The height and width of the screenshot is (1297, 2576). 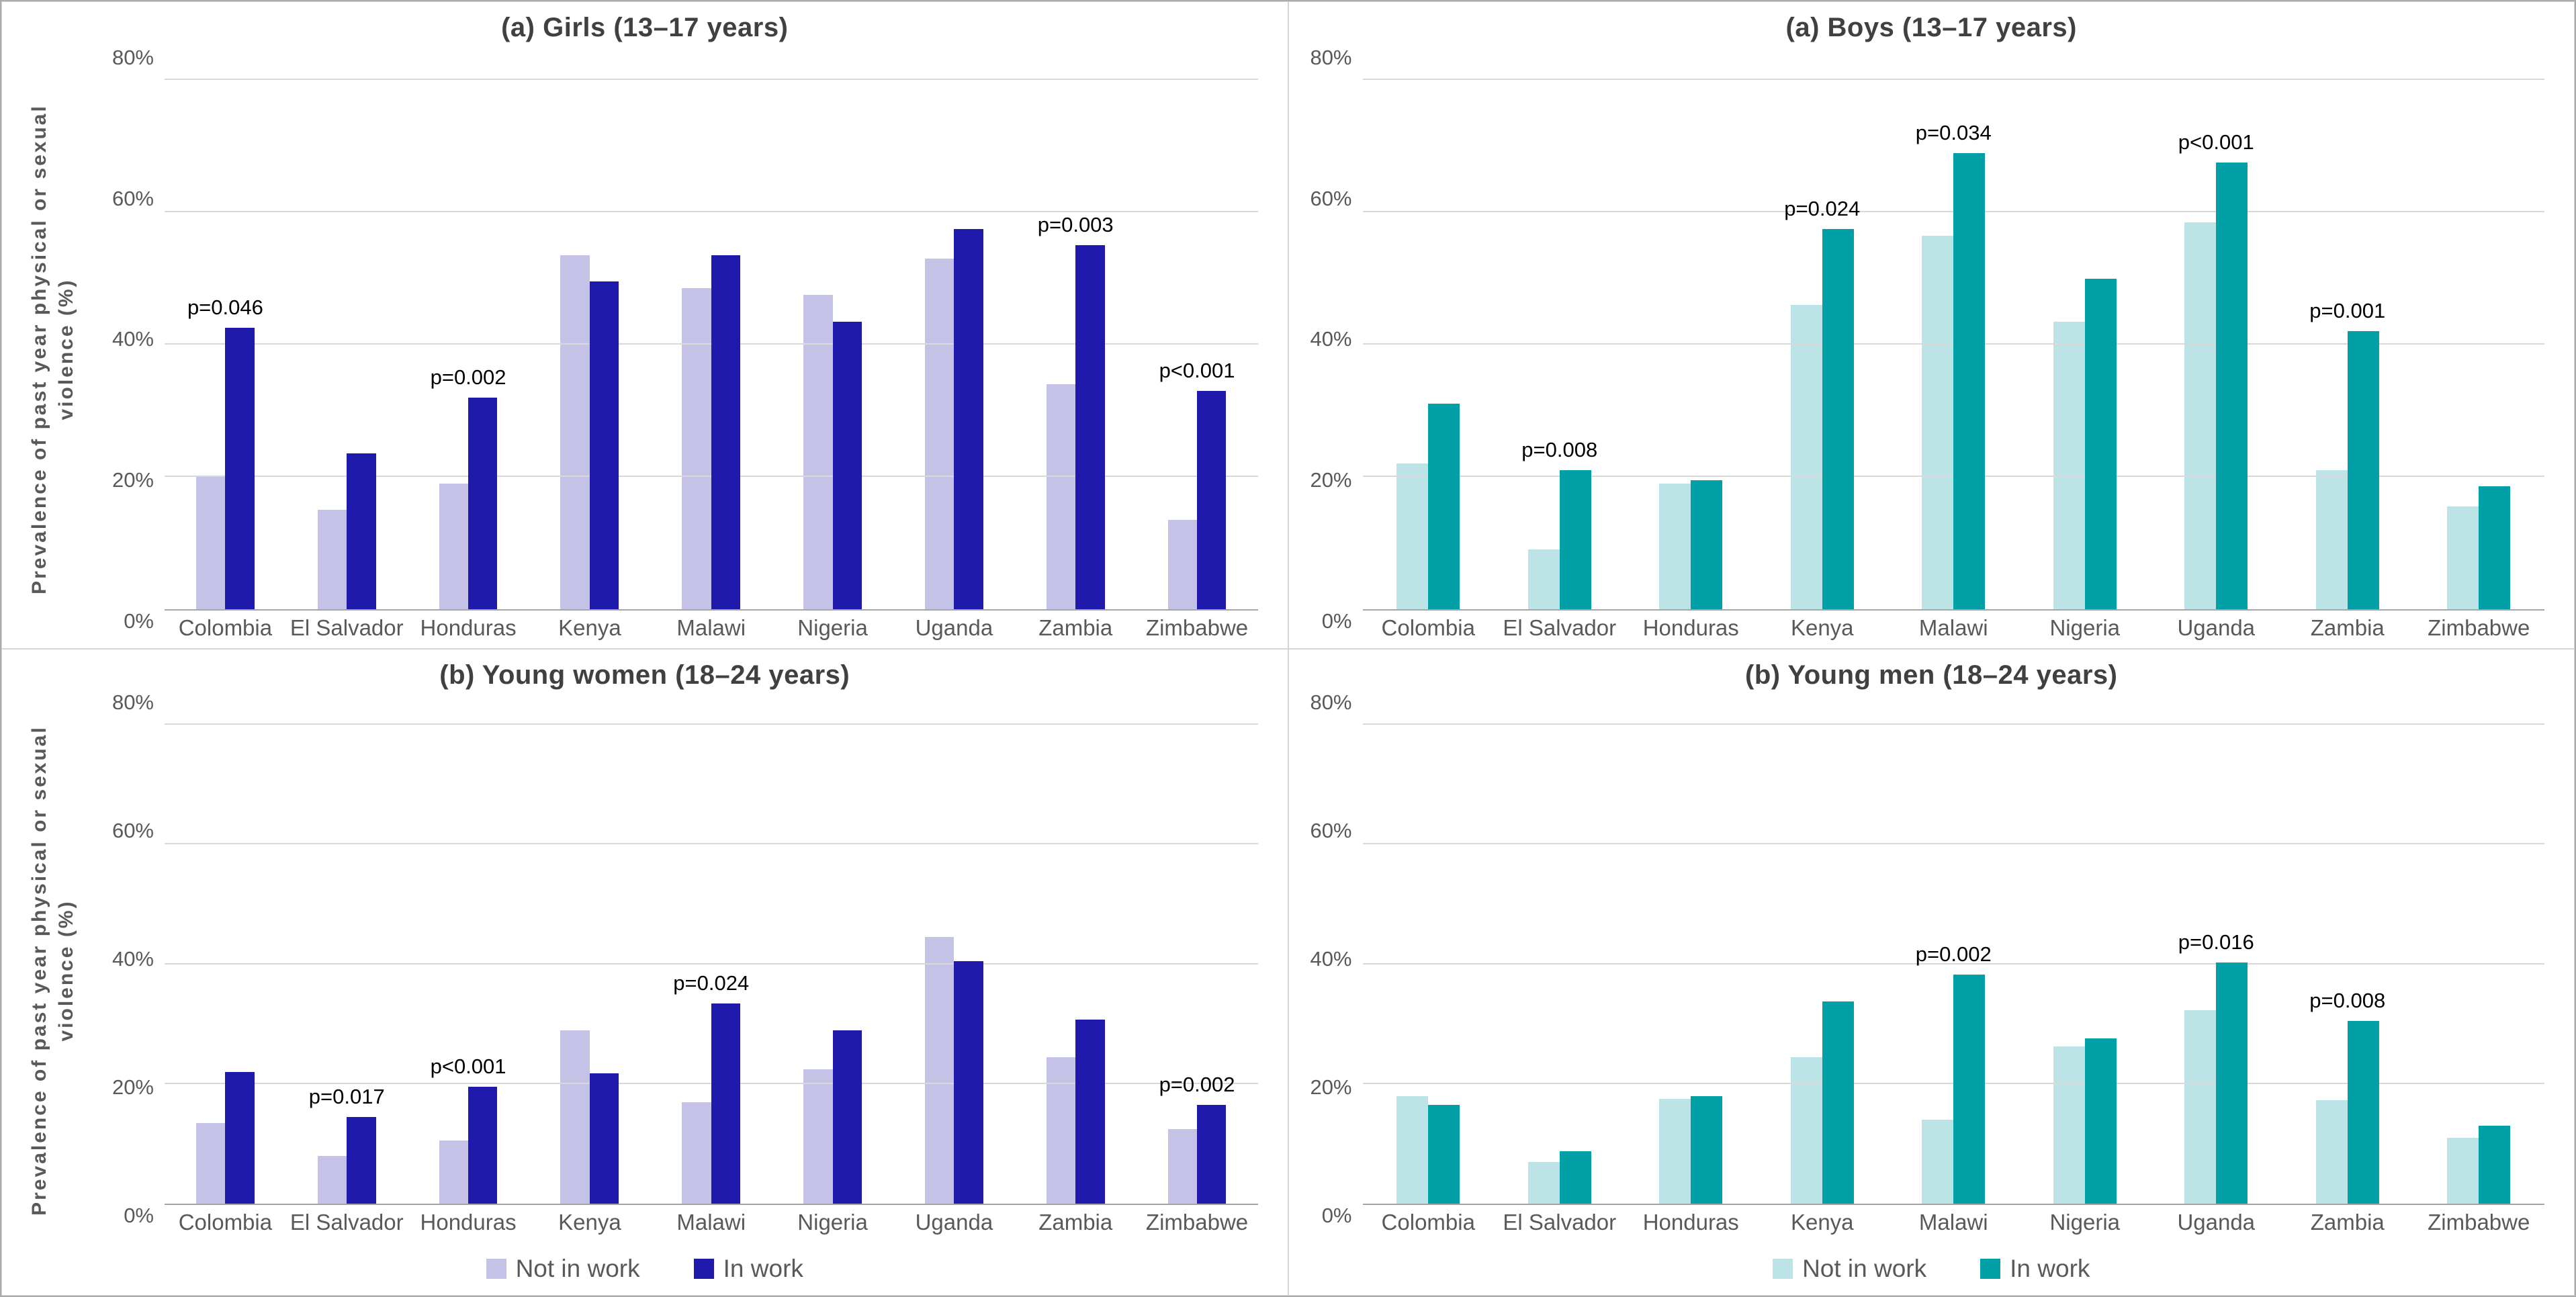 I want to click on y-tick-20: 20%, so click(x=1331, y=479).